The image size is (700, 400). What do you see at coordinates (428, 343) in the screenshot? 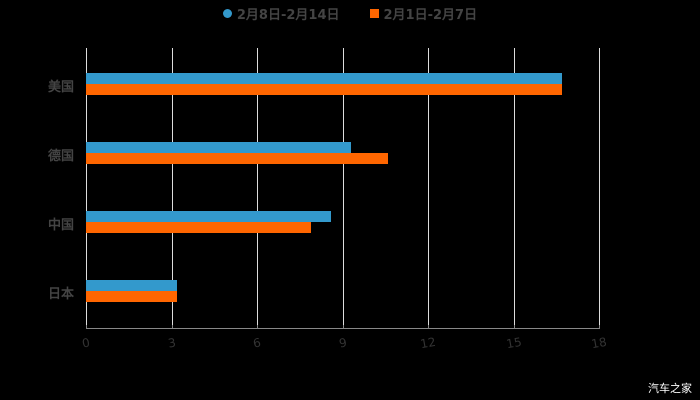
I see `x-tick-label: 12` at bounding box center [428, 343].